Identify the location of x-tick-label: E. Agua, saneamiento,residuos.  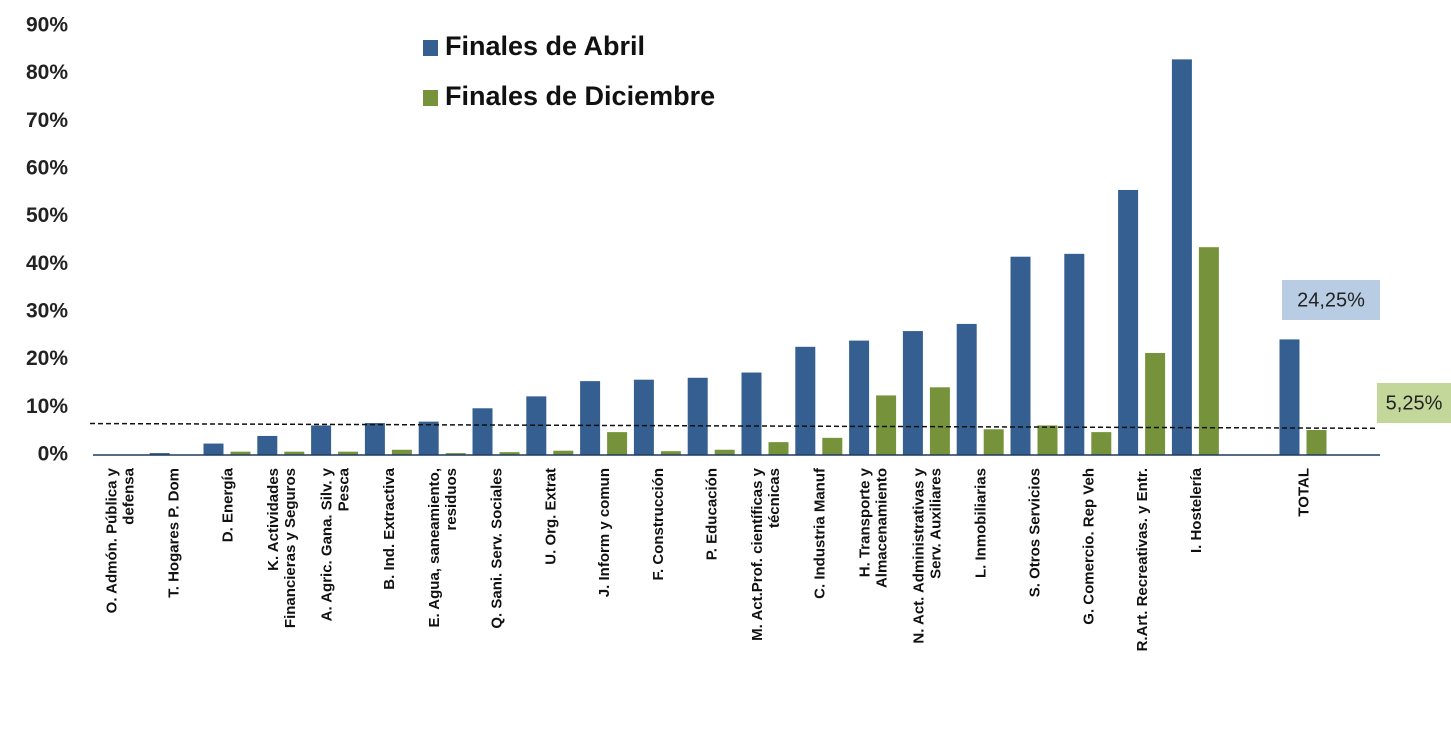
(443, 548).